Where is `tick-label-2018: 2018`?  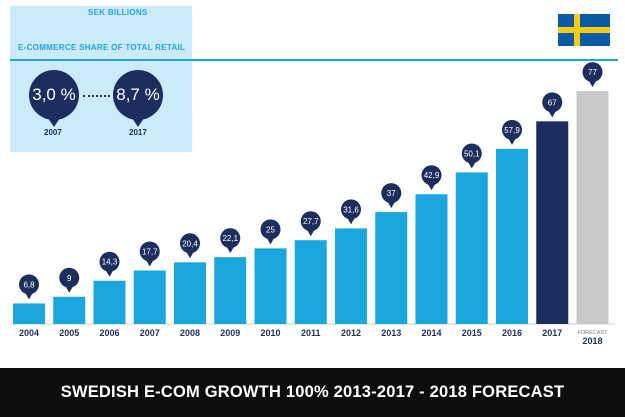
tick-label-2018: 2018 is located at coordinates (592, 341).